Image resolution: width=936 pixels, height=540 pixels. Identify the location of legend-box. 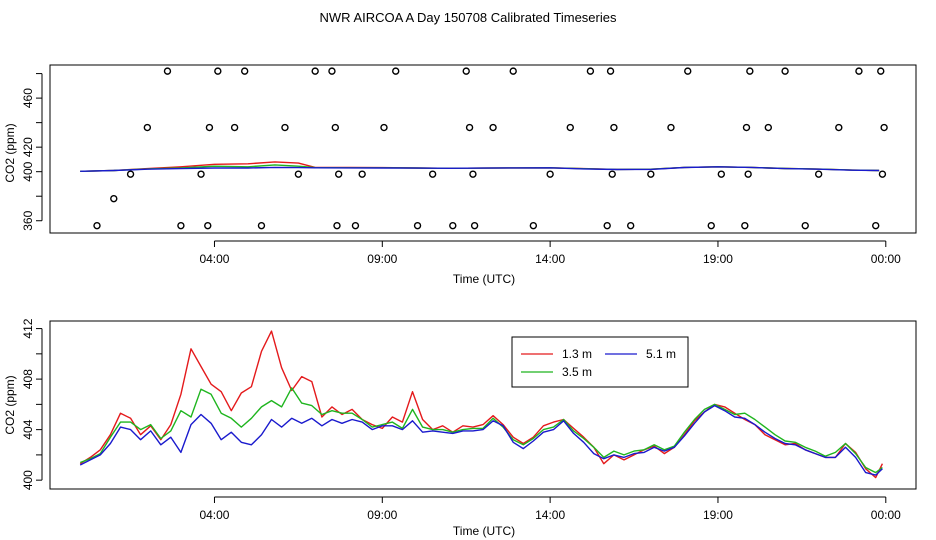
(600, 362).